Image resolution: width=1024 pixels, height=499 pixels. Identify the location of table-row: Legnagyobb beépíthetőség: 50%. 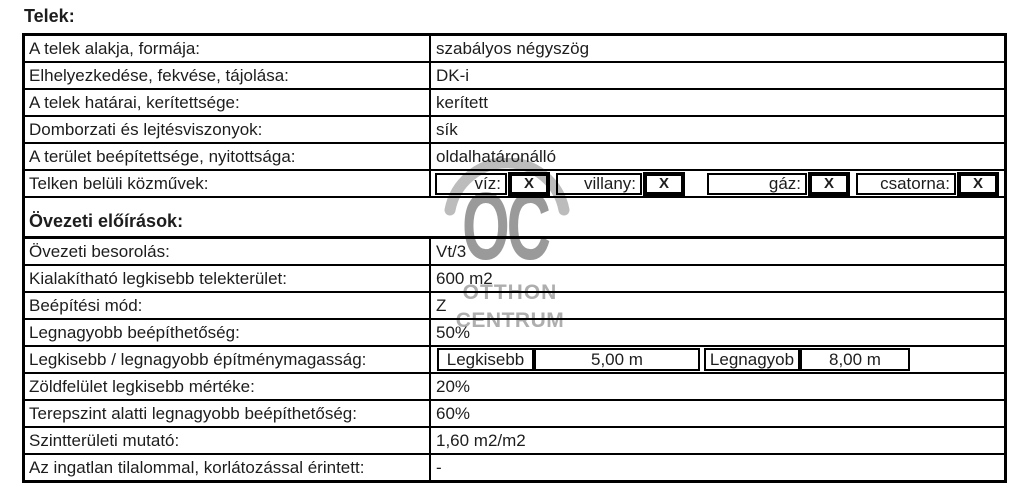
(514, 333).